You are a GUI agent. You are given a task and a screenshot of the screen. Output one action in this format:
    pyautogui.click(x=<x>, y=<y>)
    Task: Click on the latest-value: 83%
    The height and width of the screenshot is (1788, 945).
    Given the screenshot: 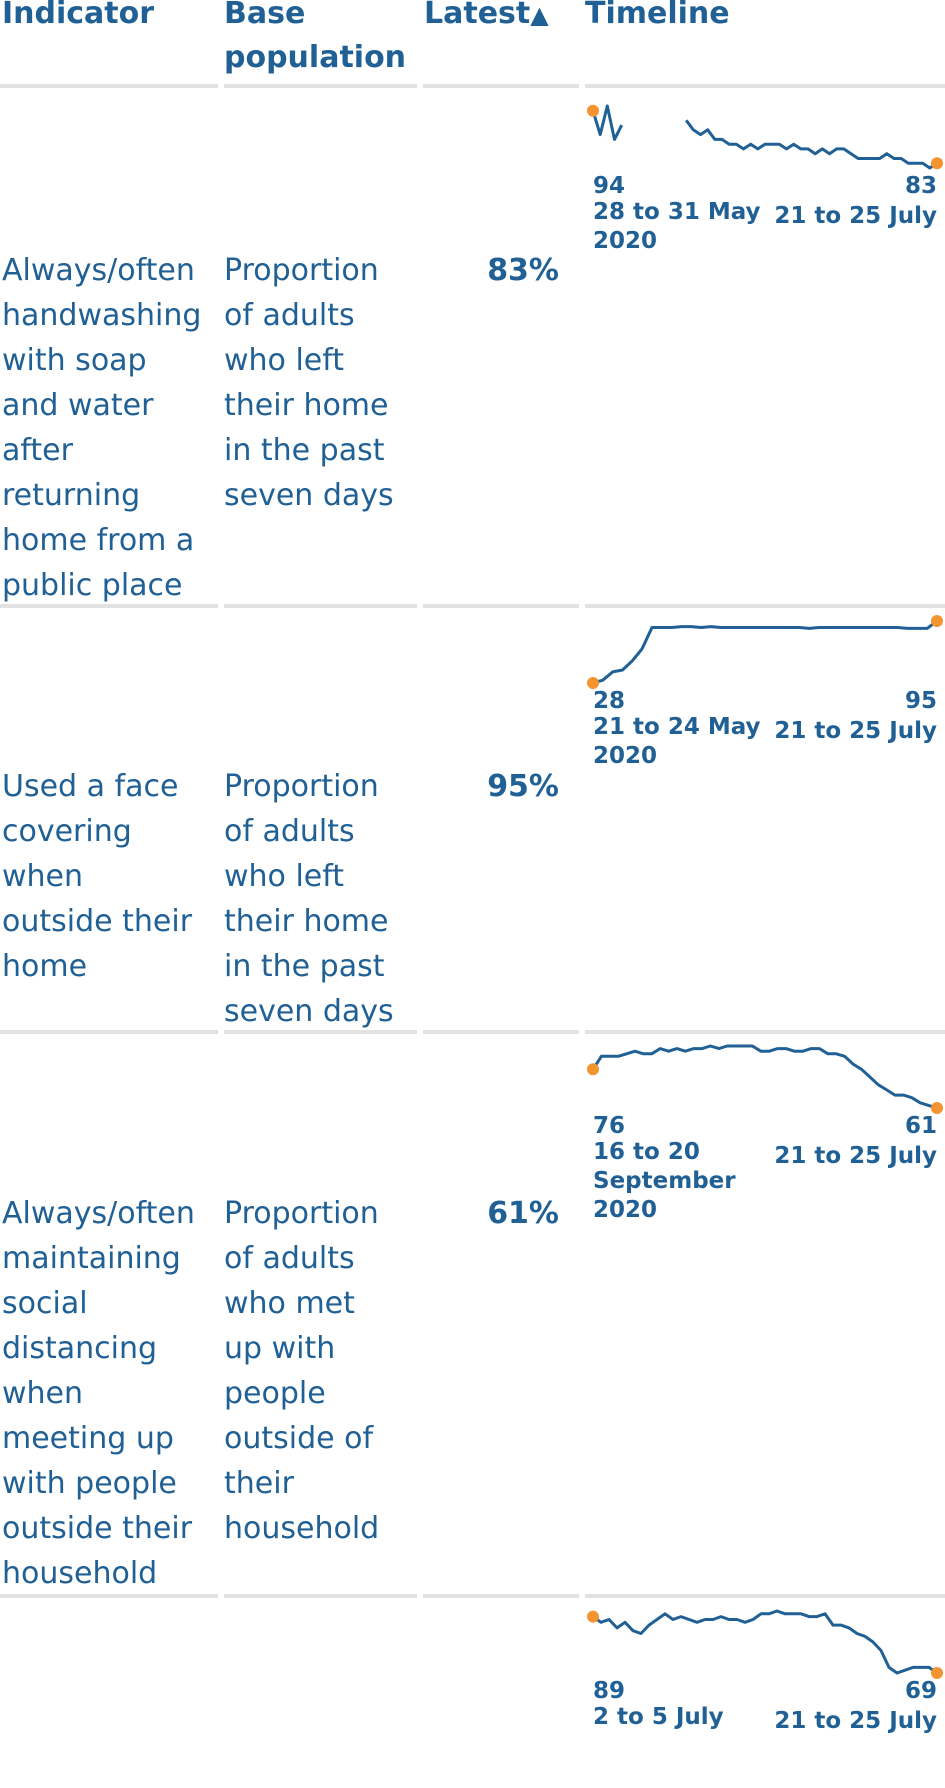 What is the action you would take?
    pyautogui.click(x=523, y=270)
    